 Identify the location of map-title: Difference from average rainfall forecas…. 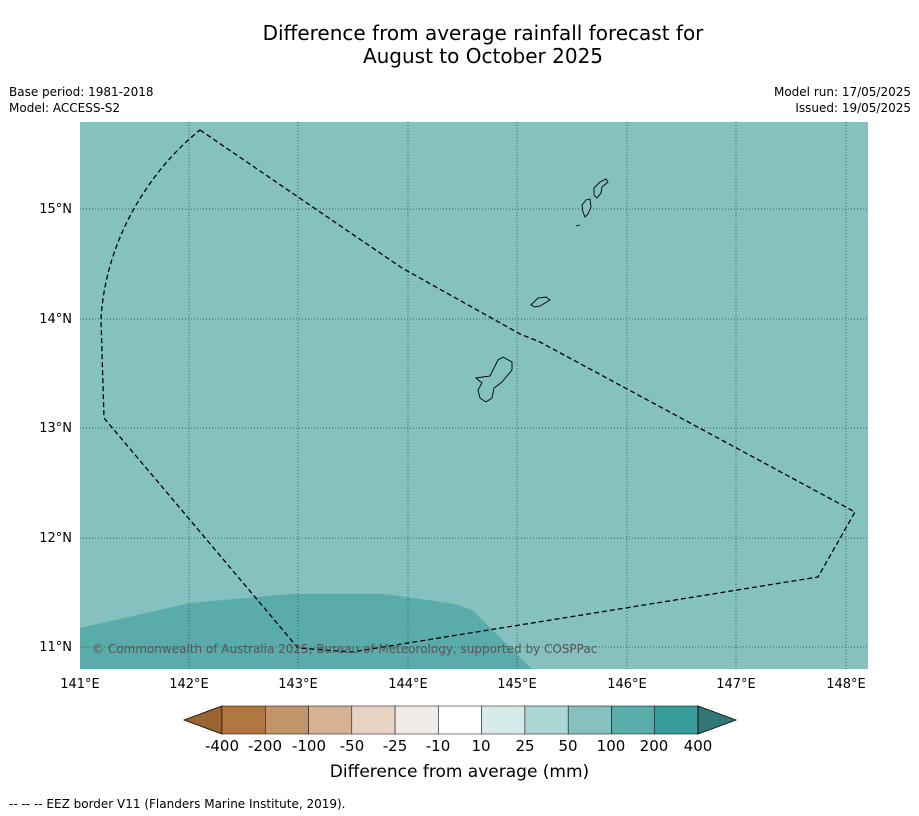
(459, 45).